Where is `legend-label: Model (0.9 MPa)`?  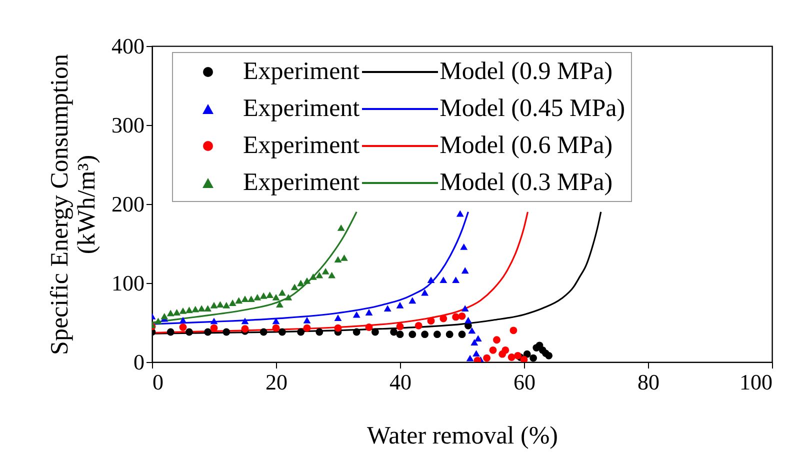 legend-label: Model (0.9 MPa) is located at coordinates (527, 72).